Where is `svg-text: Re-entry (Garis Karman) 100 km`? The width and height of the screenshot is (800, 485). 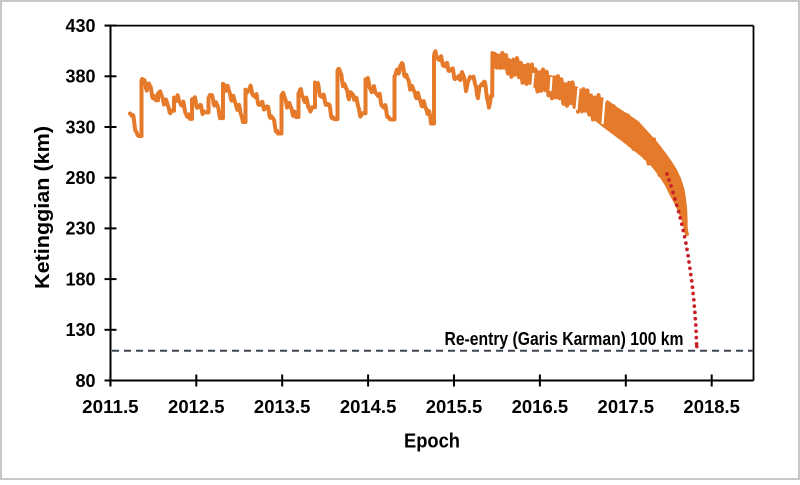 svg-text: Re-entry (Garis Karman) 100 km is located at coordinates (564, 339).